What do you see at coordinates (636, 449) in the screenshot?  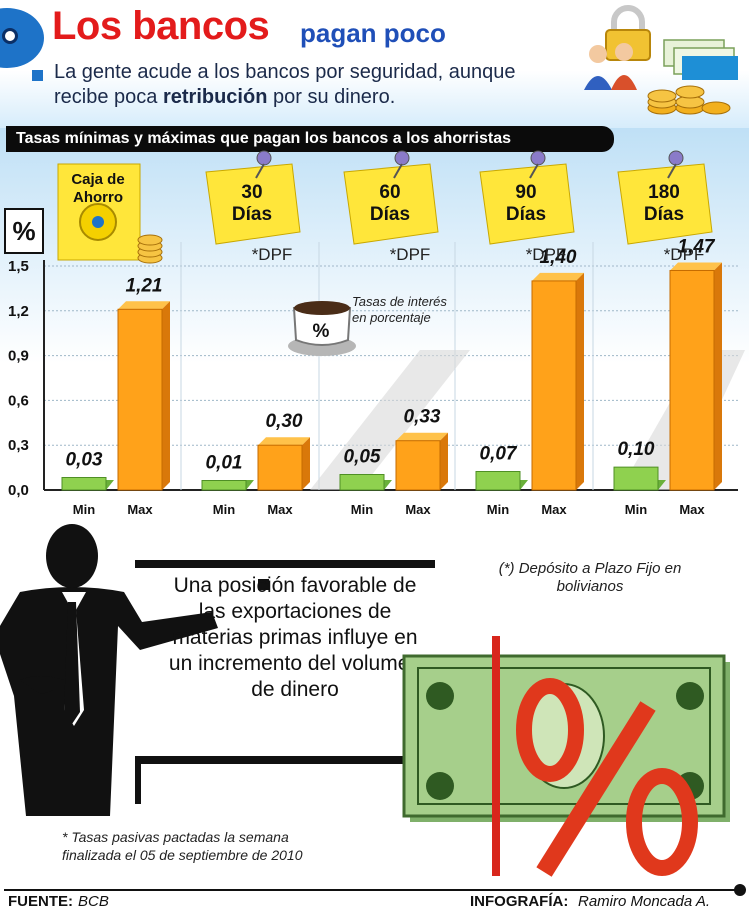 I see `min-value-label: 0,10` at bounding box center [636, 449].